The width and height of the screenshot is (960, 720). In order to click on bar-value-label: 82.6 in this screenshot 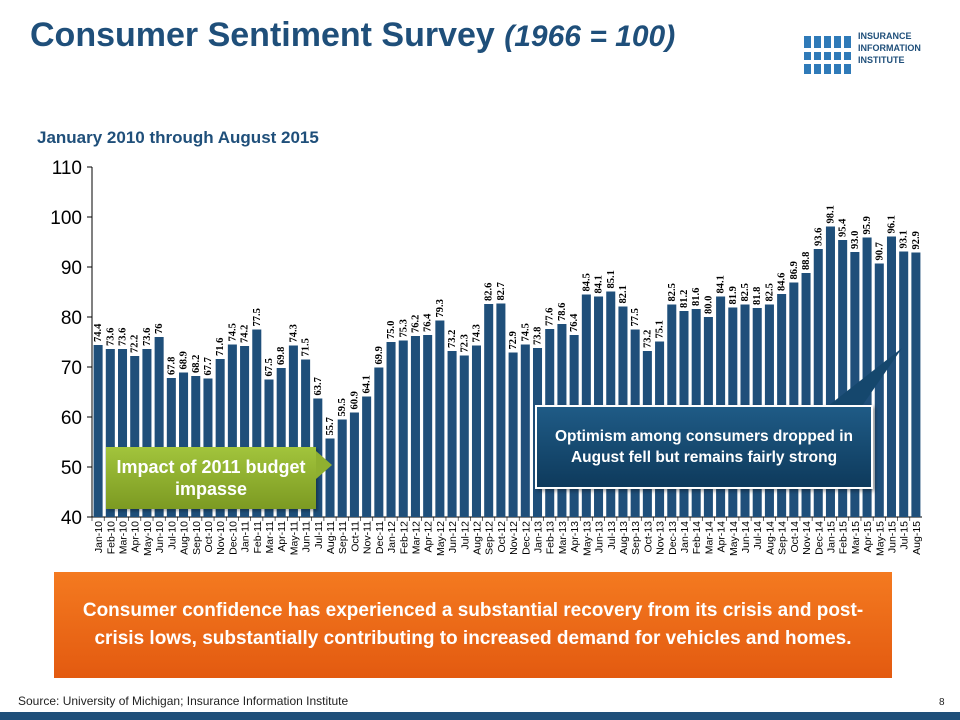, I will do `click(489, 292)`.